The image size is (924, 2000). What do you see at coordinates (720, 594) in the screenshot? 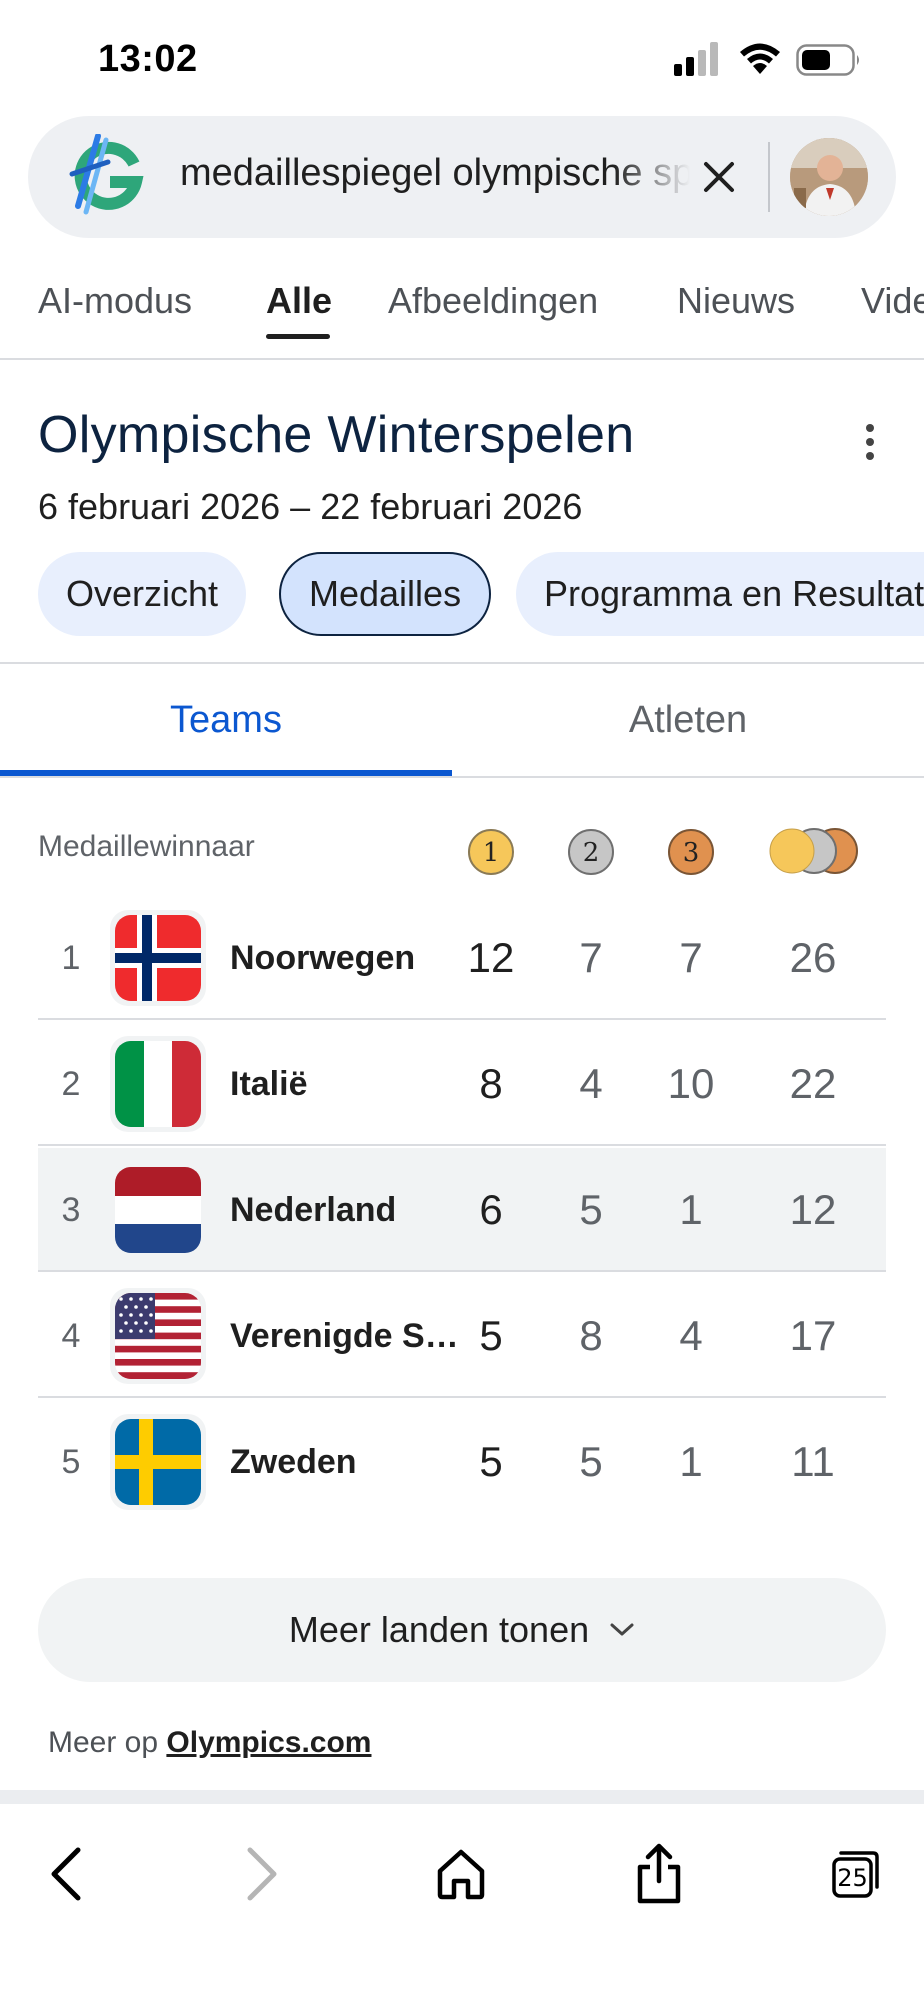
I see `chip-schedule-results: Programma en Resultaten` at bounding box center [720, 594].